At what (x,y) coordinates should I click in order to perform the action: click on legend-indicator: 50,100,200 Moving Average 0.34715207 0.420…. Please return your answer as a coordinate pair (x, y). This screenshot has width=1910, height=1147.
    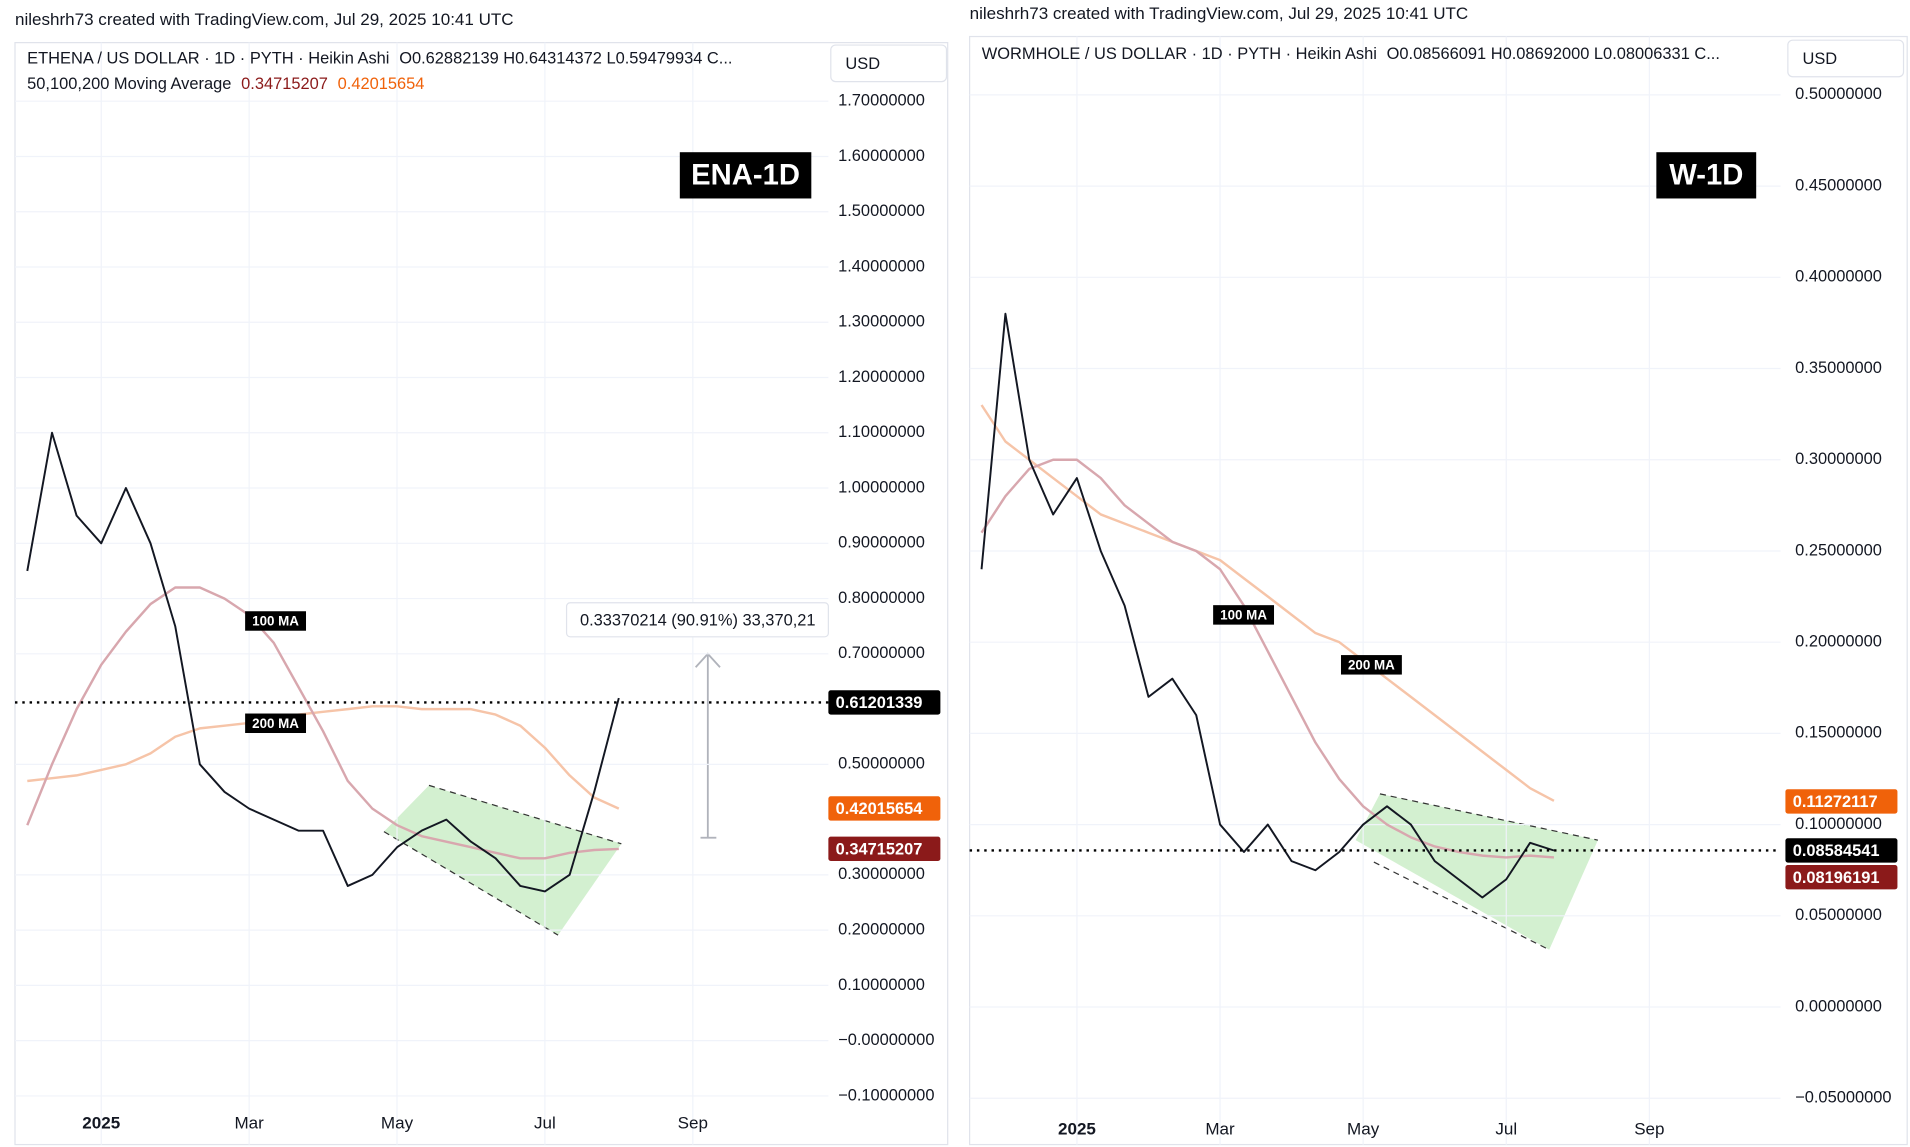
    Looking at the image, I should click on (225, 85).